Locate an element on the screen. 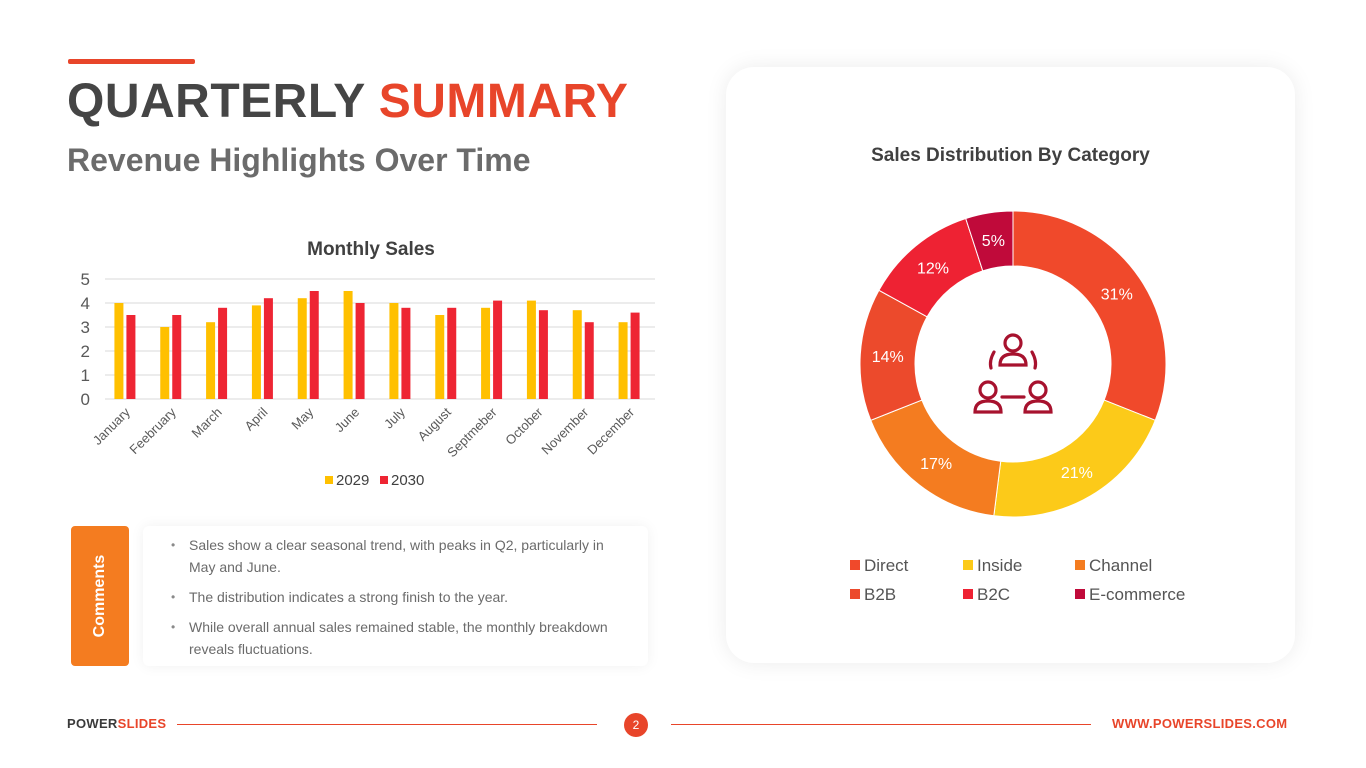 Image resolution: width=1366 pixels, height=768 pixels. legend-swatch-2029 is located at coordinates (329, 480).